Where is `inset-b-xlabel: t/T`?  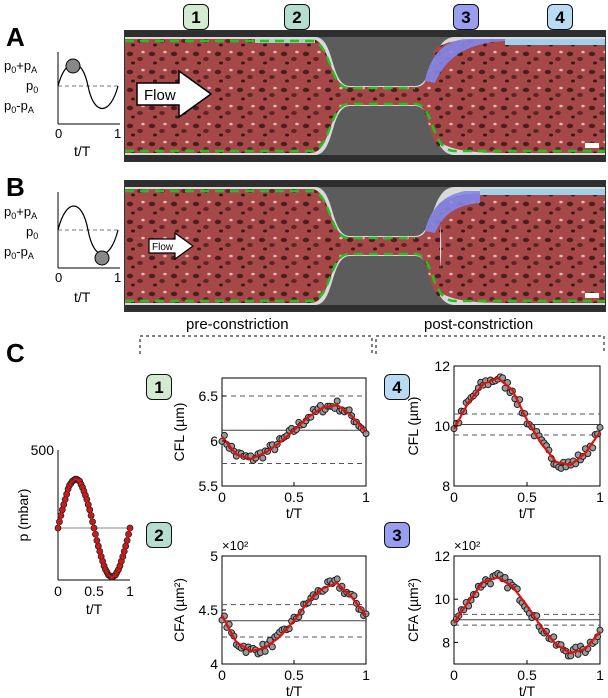 inset-b-xlabel: t/T is located at coordinates (82, 297).